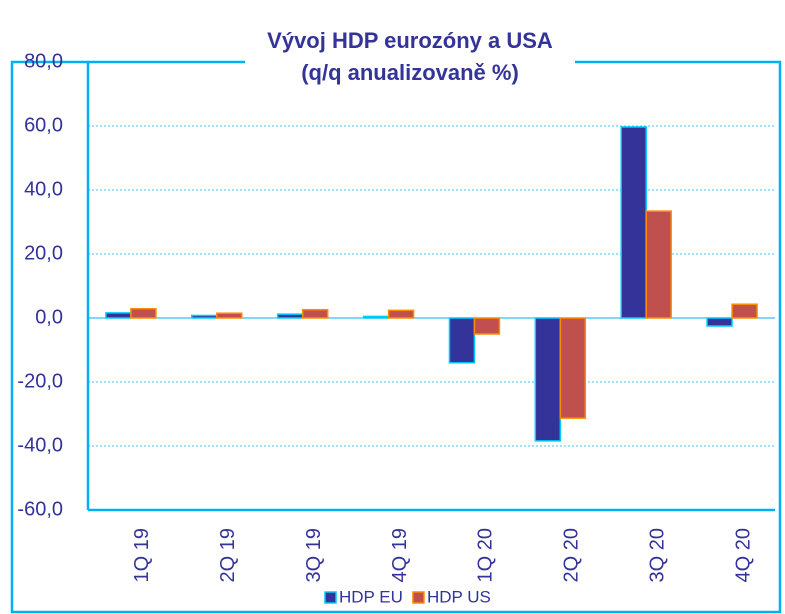 The height and width of the screenshot is (614, 785). Describe the element at coordinates (228, 555) in the screenshot. I see `x-tick-label: 2Q 19` at that location.